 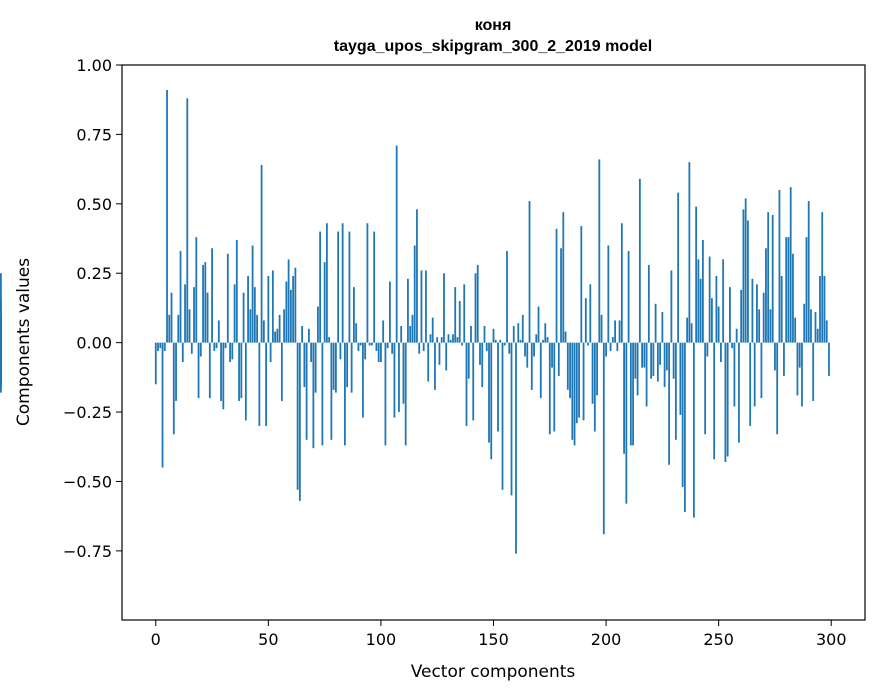 I want to click on x-axis-label: Vector components, so click(x=493, y=672).